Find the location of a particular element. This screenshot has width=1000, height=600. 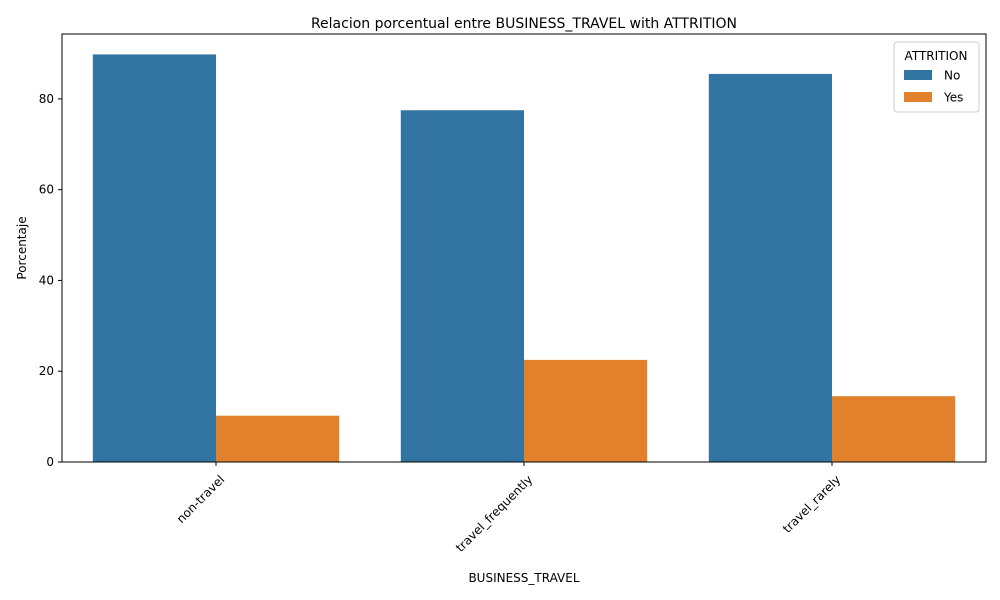

bar-travel_rarely-yes is located at coordinates (894, 429).